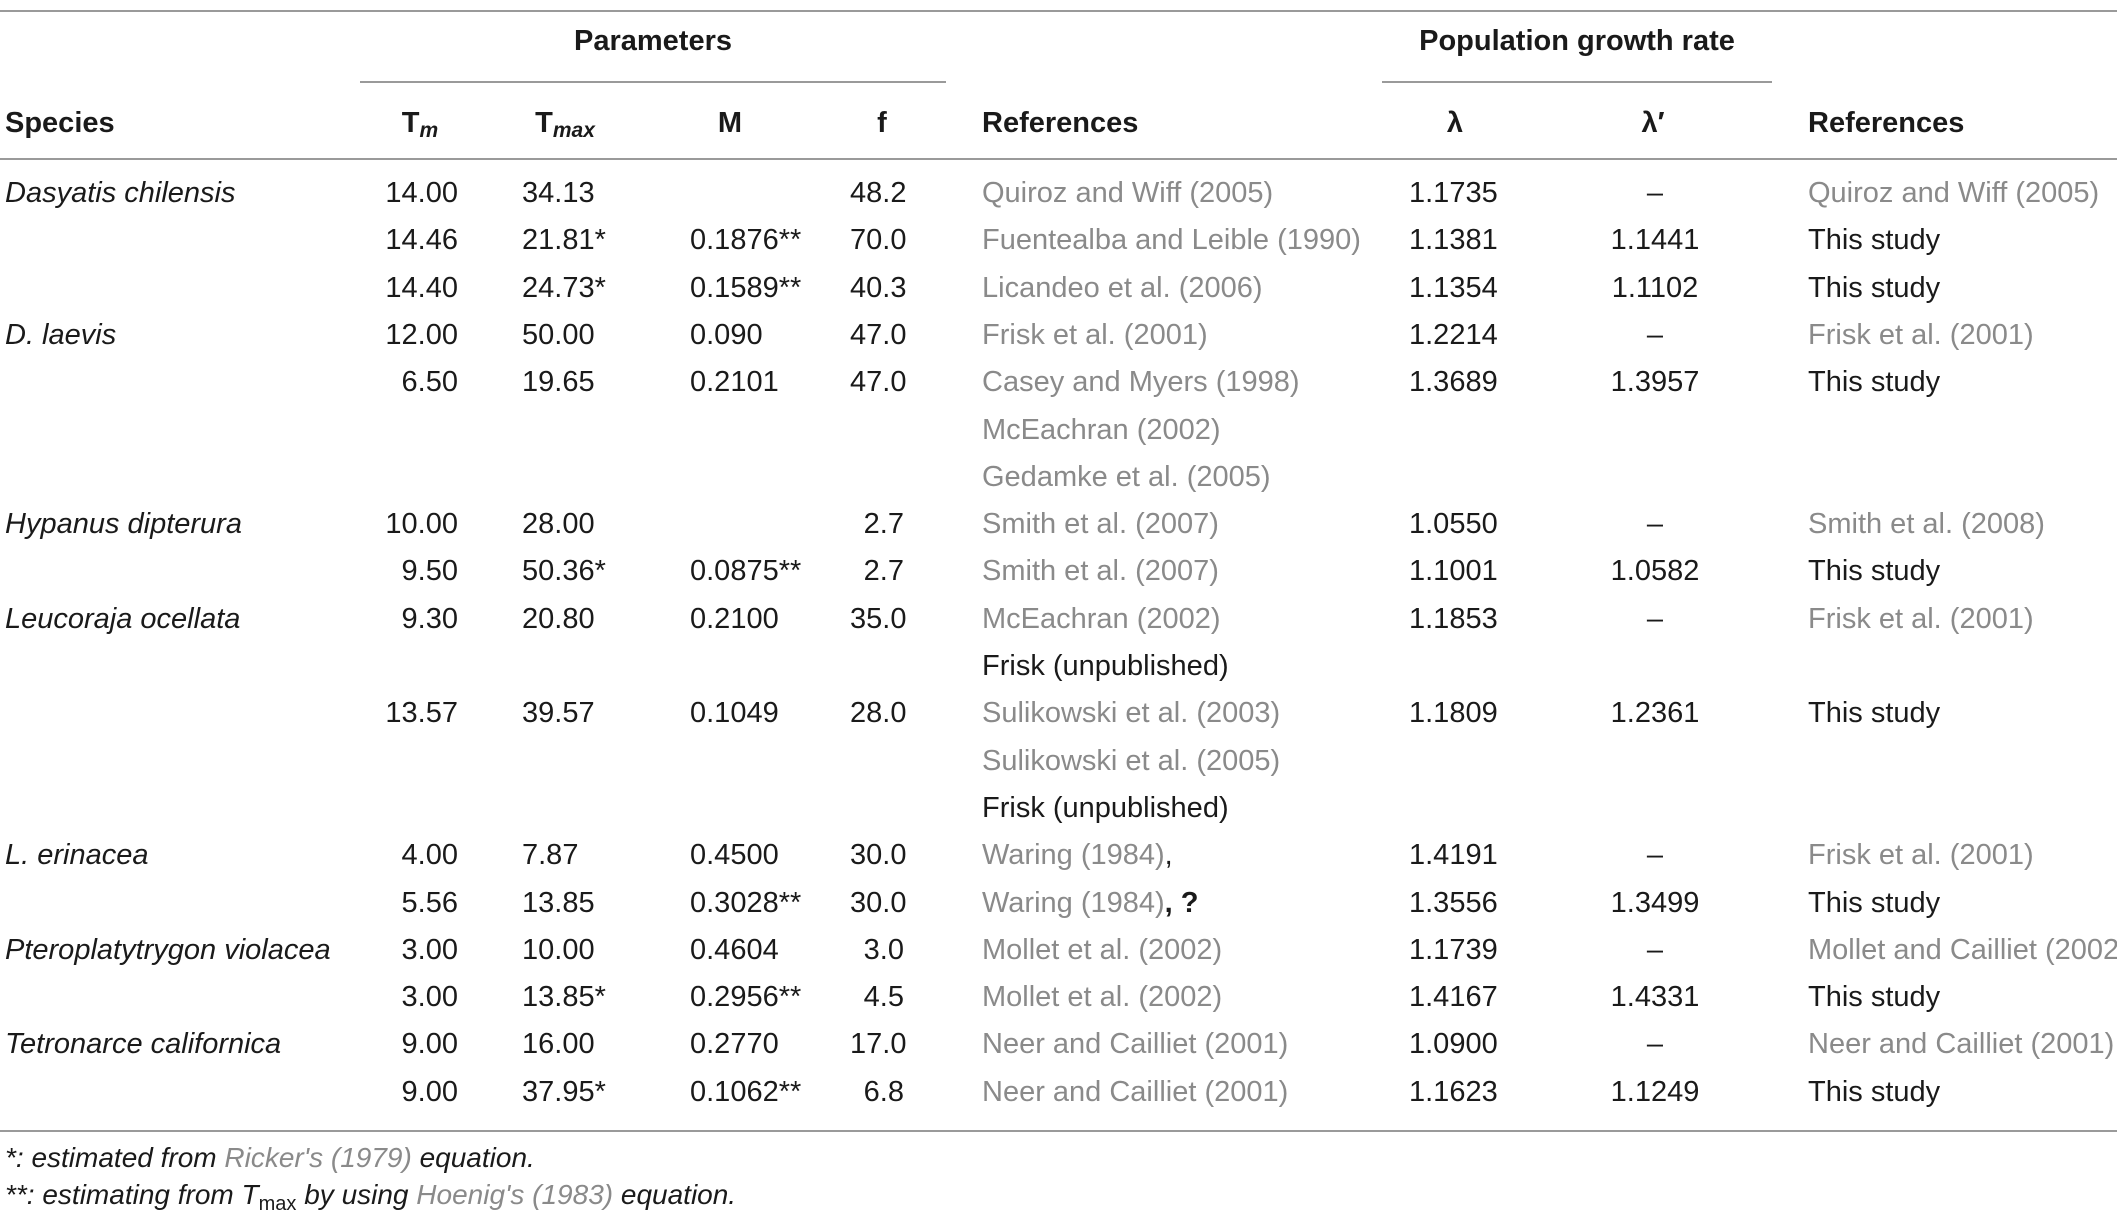  I want to click on cell-tm: 9.00, so click(409, 1044).